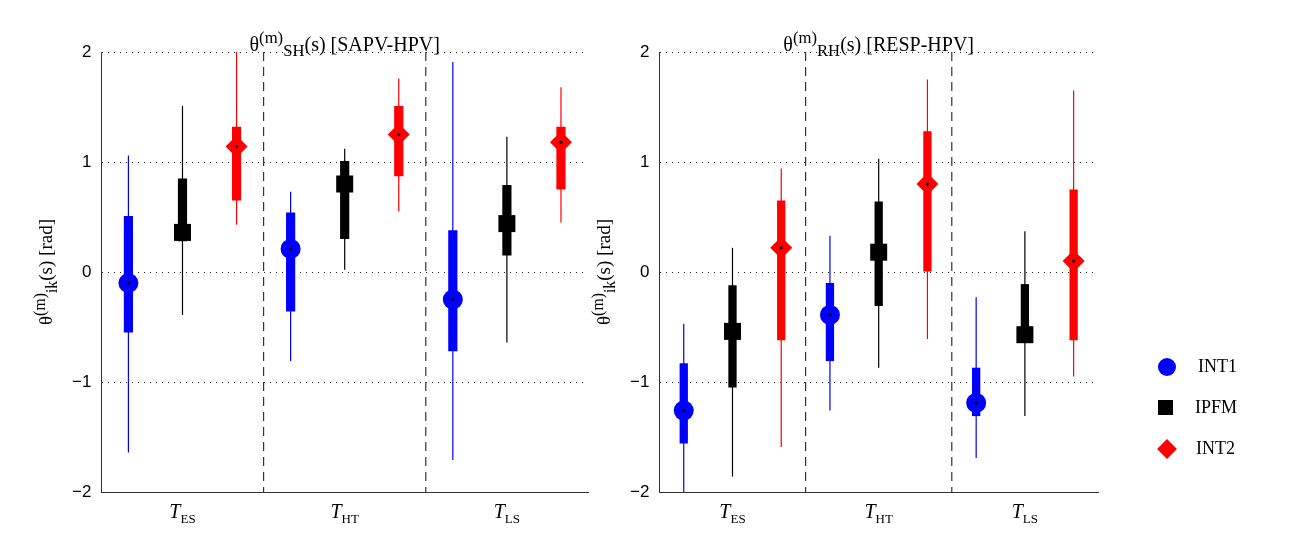  Describe the element at coordinates (879, 44) in the screenshot. I see `chart-title: θ$^{(m)}$$_{RH}$(s) [RESP-HPV]` at that location.